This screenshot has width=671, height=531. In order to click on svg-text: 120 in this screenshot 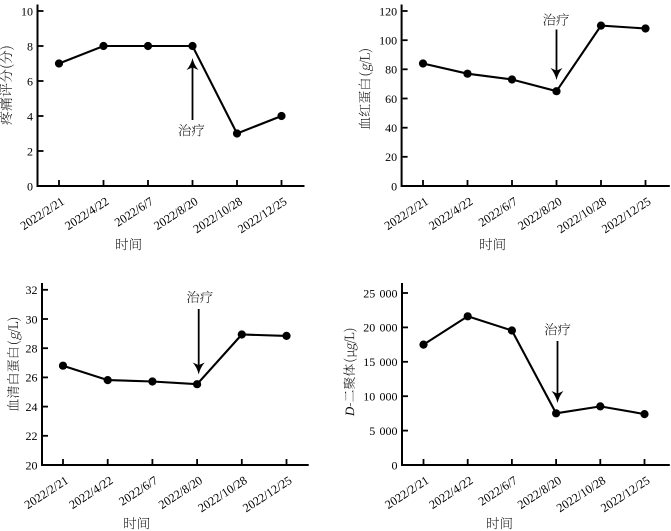, I will do `click(388, 11)`.